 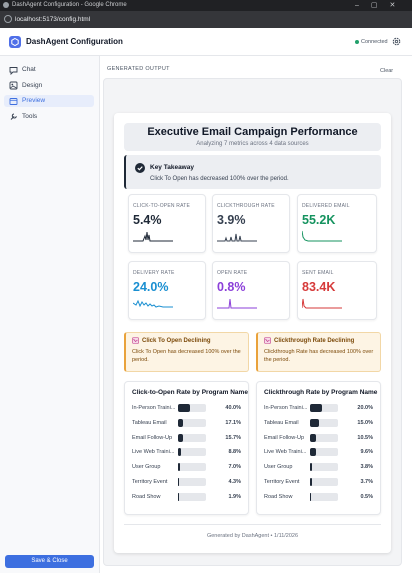 What do you see at coordinates (374, 42) in the screenshot?
I see `status: Connected` at bounding box center [374, 42].